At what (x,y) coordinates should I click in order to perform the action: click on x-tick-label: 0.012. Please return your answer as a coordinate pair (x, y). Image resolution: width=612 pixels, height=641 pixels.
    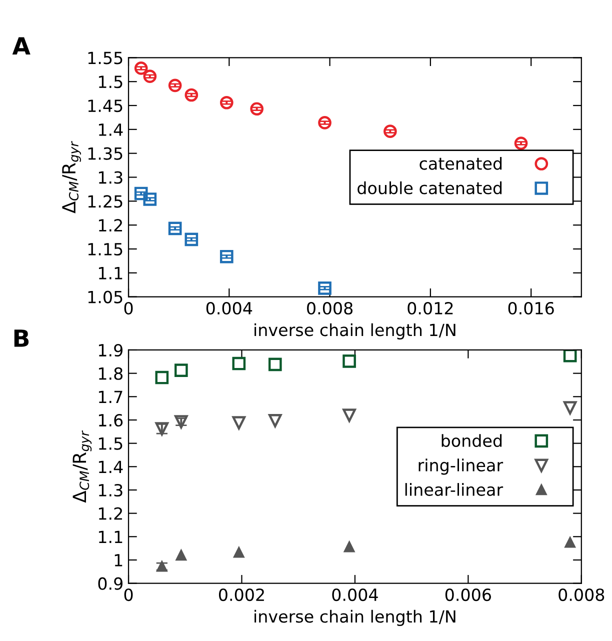
    Looking at the image, I should click on (430, 308).